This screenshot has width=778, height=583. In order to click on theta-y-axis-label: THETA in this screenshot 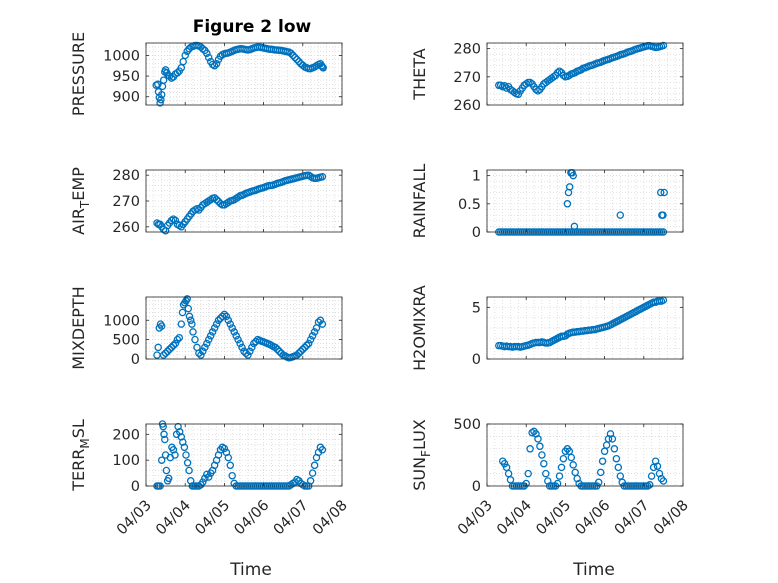, I will do `click(419, 74)`.